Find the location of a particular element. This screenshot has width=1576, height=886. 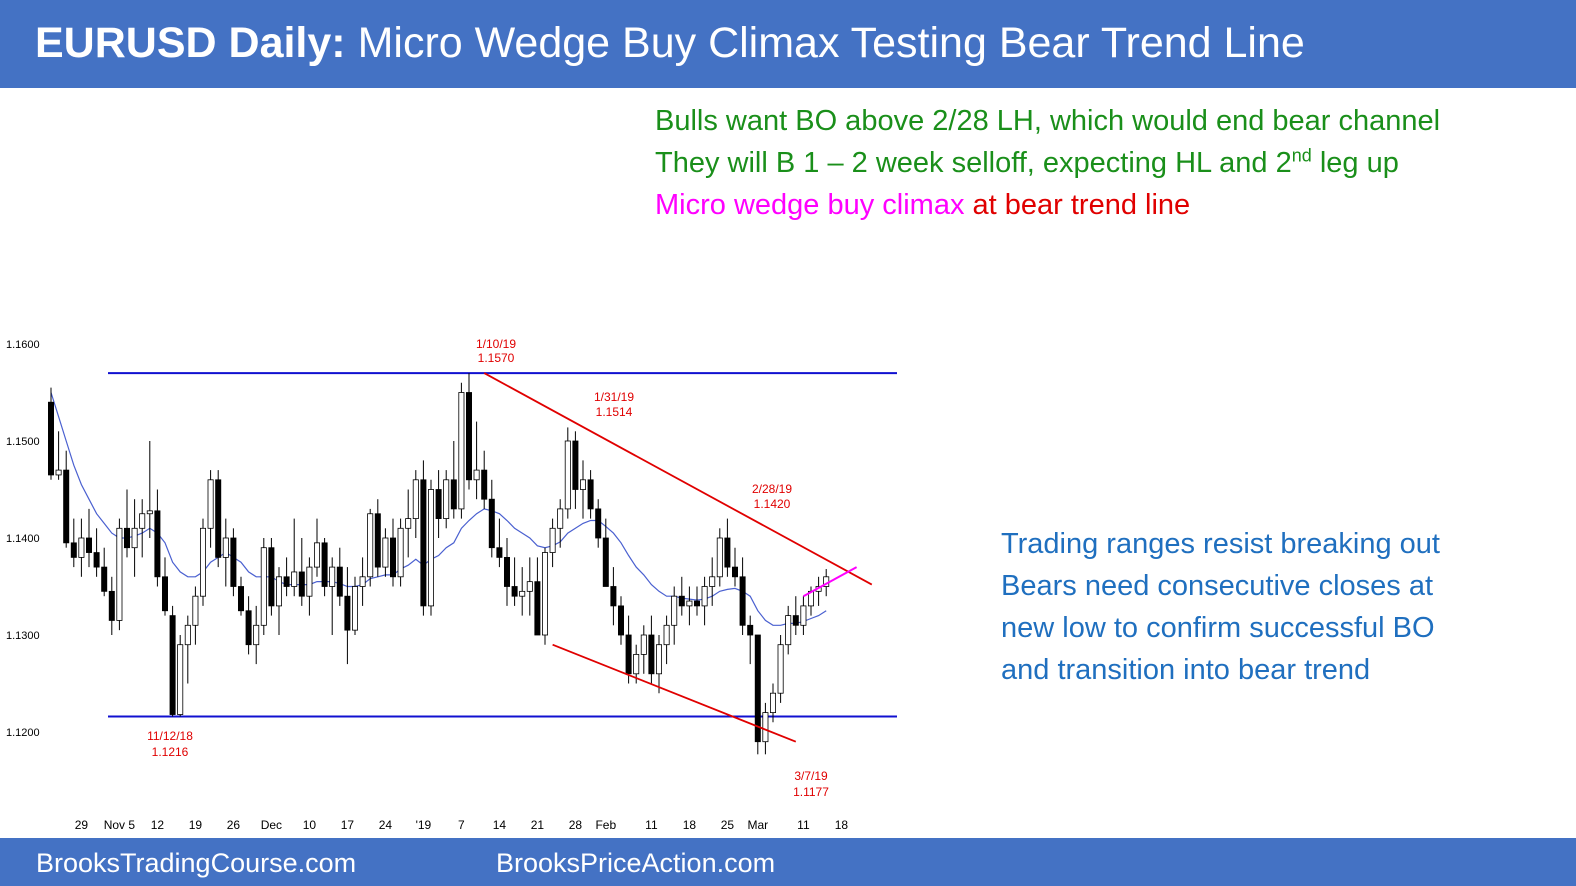

side-note-2: Bears need consecutive closes at is located at coordinates (1217, 586).